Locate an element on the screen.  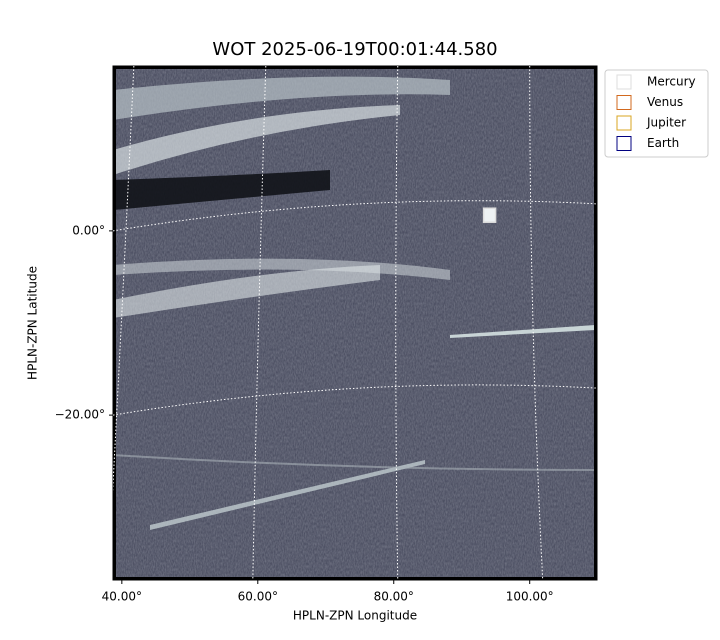
x-axis-label: HPLN-ZPN Longitude is located at coordinates (355, 616).